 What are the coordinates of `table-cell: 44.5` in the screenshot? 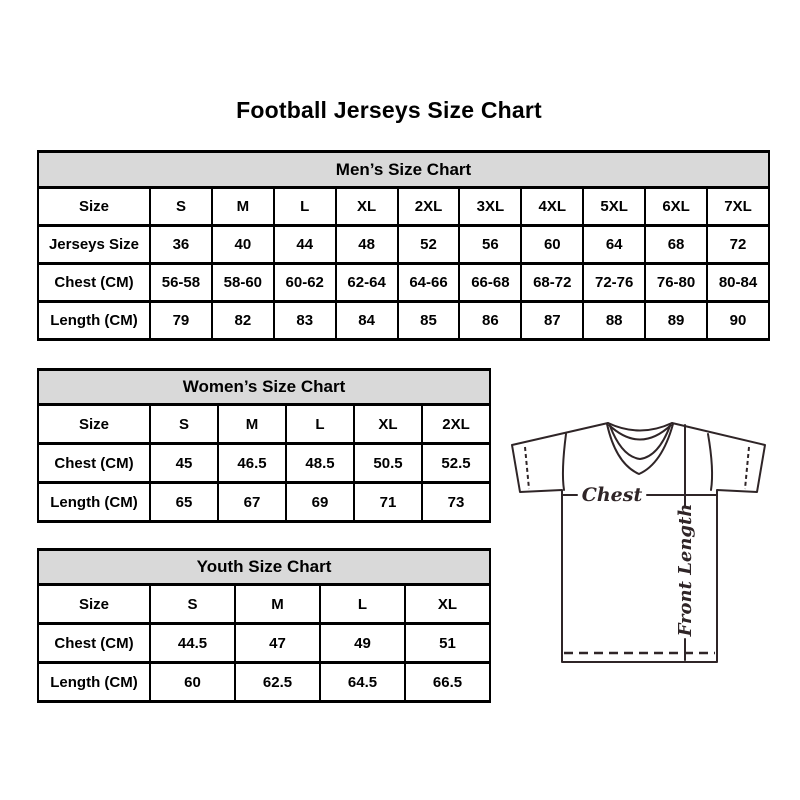 It's located at (192, 643).